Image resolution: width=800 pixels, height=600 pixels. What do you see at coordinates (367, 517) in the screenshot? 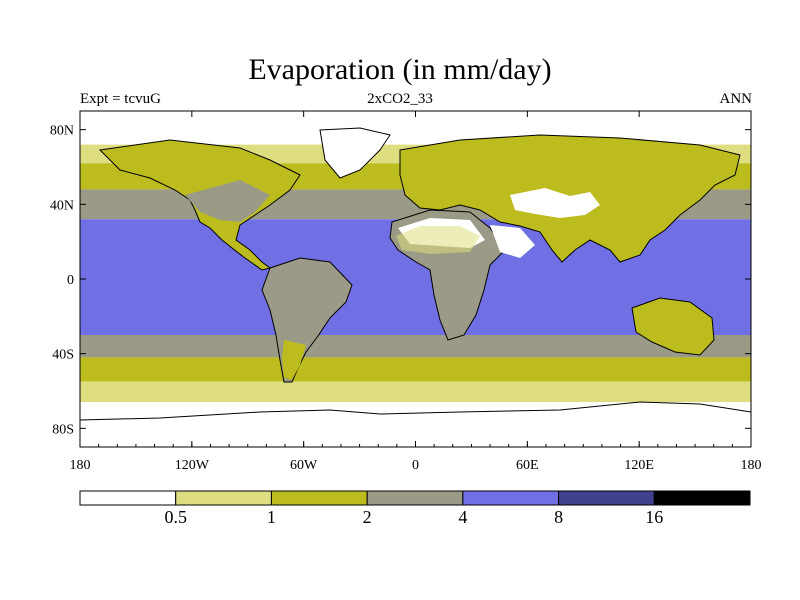
I see `colorbar-level-label: 2` at bounding box center [367, 517].